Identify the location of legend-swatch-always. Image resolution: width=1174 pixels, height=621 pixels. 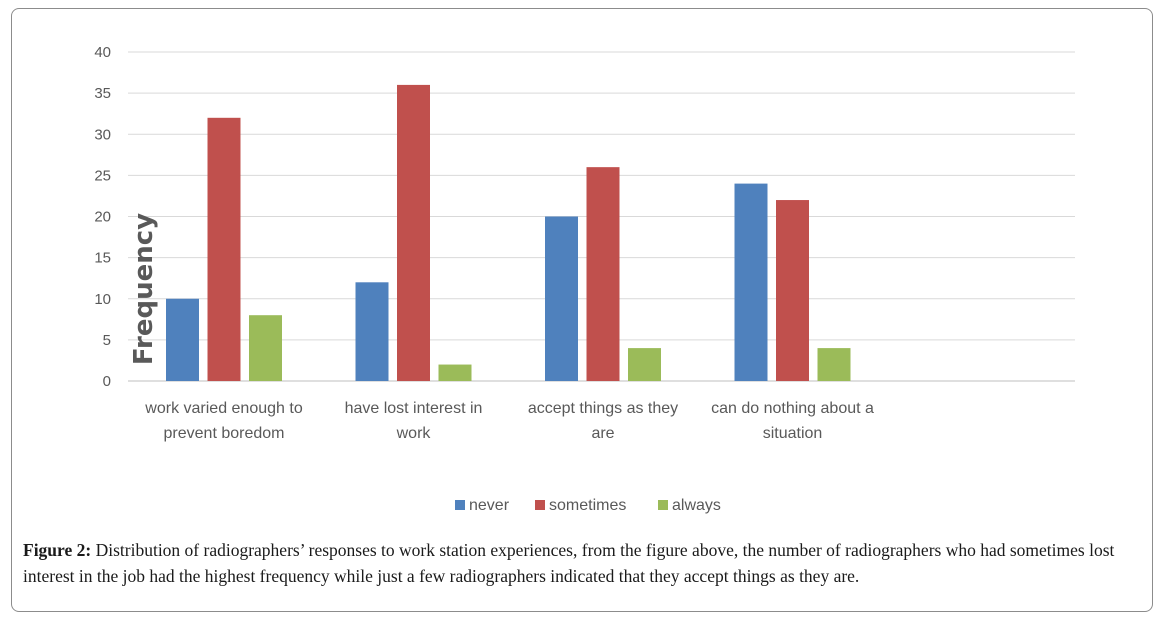
(663, 505).